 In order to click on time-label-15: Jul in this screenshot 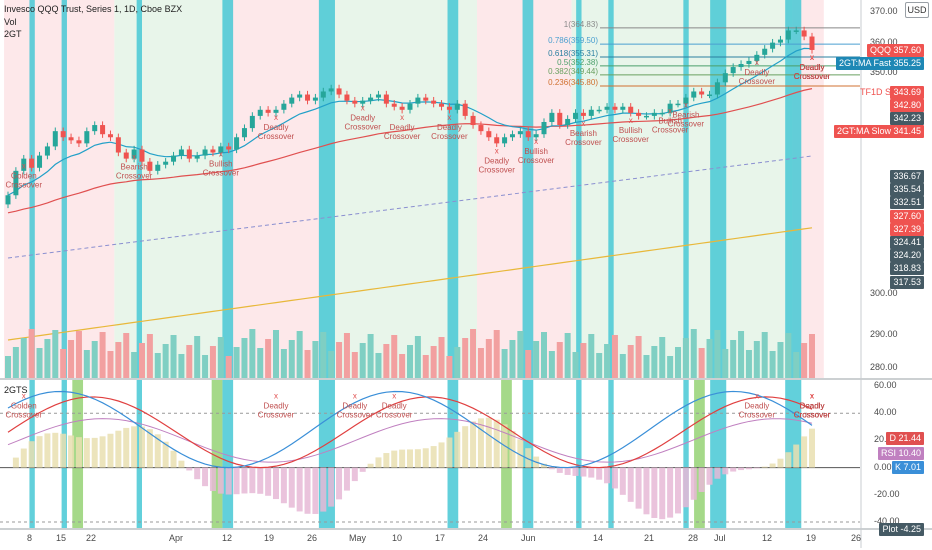, I will do `click(720, 538)`.